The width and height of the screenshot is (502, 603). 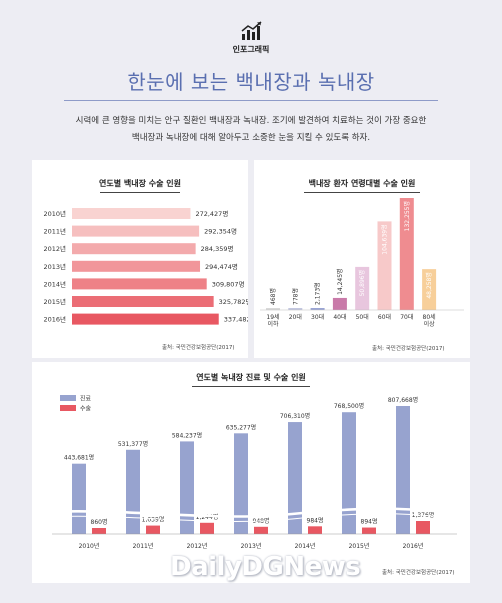 What do you see at coordinates (86, 409) in the screenshot?
I see `legend-label: 수술` at bounding box center [86, 409].